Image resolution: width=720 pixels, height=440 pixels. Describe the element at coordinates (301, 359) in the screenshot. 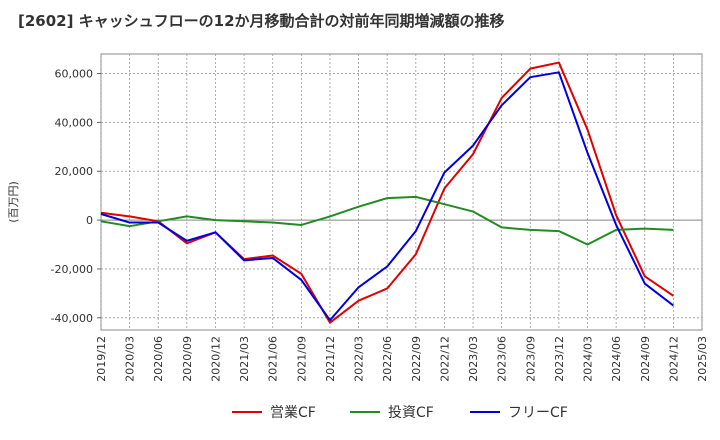

I see `x-tick-label: 2021/09` at that location.